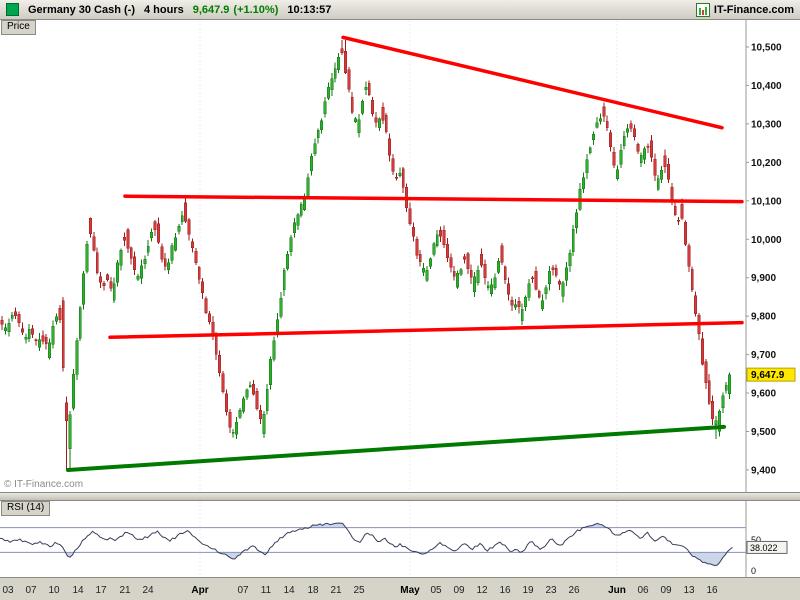  Describe the element at coordinates (766, 86) in the screenshot. I see `svg-text: 10,400` at that location.